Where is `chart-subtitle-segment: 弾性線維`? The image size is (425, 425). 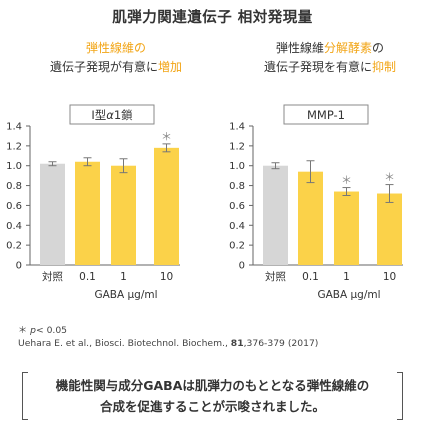 chart-subtitle-segment: 弾性線維 is located at coordinates (300, 47).